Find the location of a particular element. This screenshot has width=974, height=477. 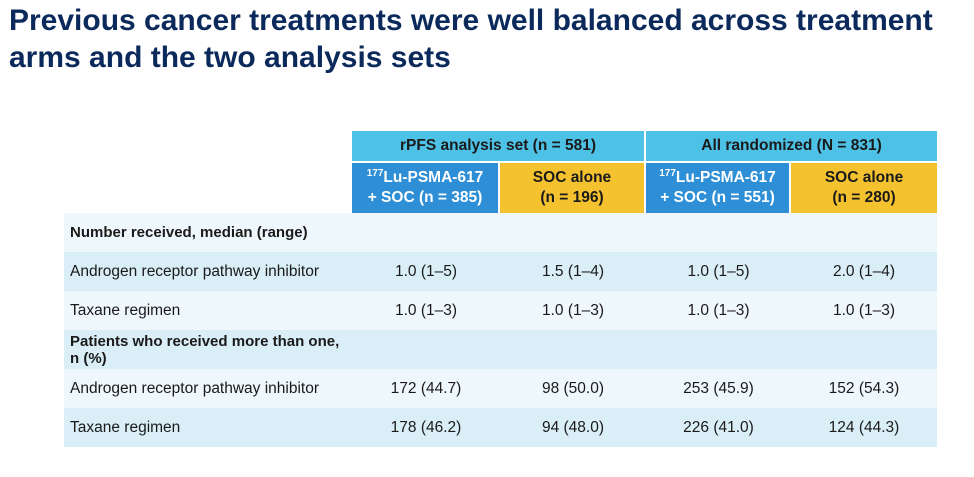

table-cell: 172 (44.7) is located at coordinates (426, 388).